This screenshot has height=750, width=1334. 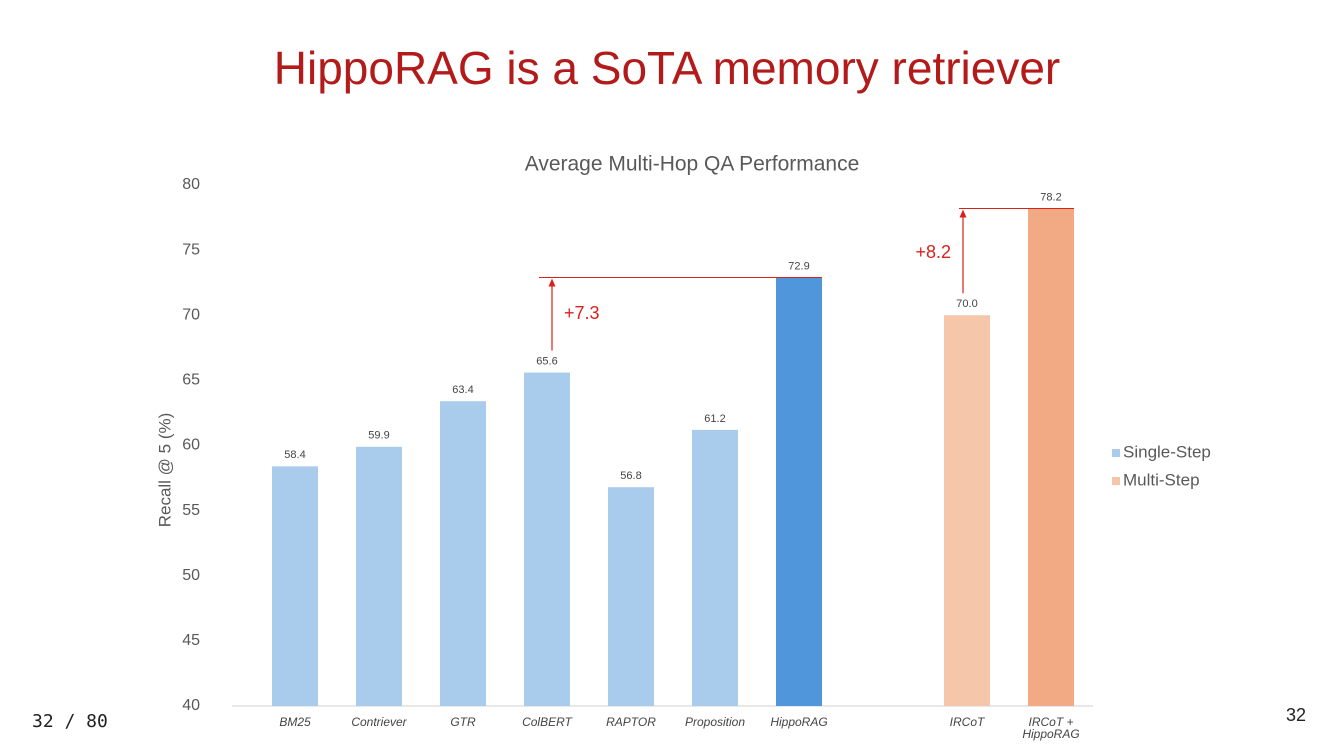 What do you see at coordinates (191, 510) in the screenshot?
I see `y-tick-label: 55` at bounding box center [191, 510].